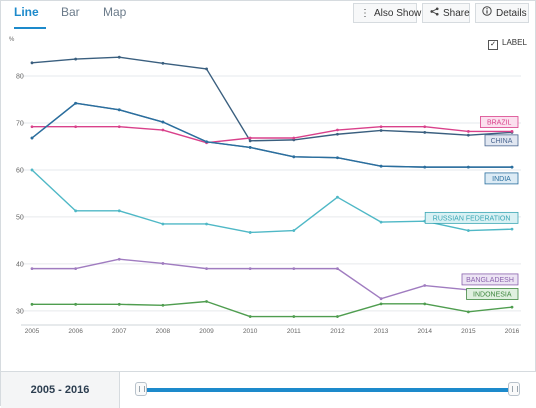 This screenshot has width=536, height=408. I want to click on x-tick-label: 2015, so click(468, 331).